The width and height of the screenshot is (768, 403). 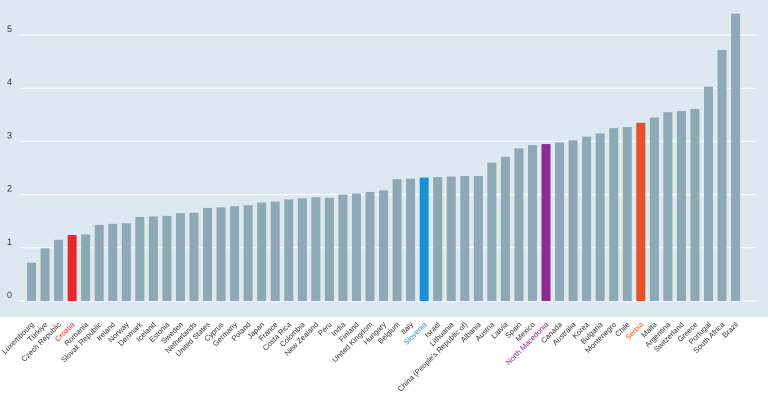 I want to click on bar-united-kingdom, so click(x=370, y=246).